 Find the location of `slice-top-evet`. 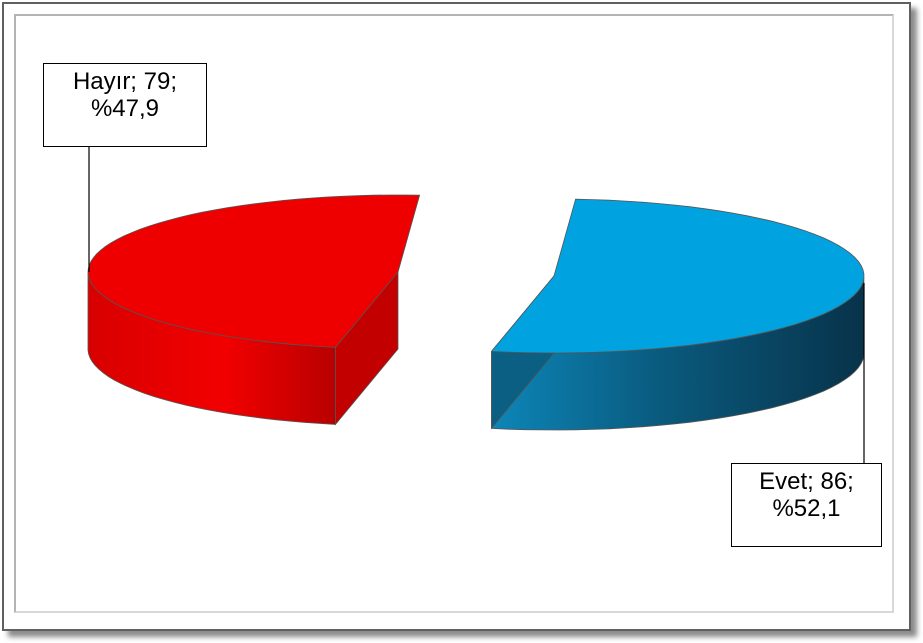

slice-top-evet is located at coordinates (677, 276).